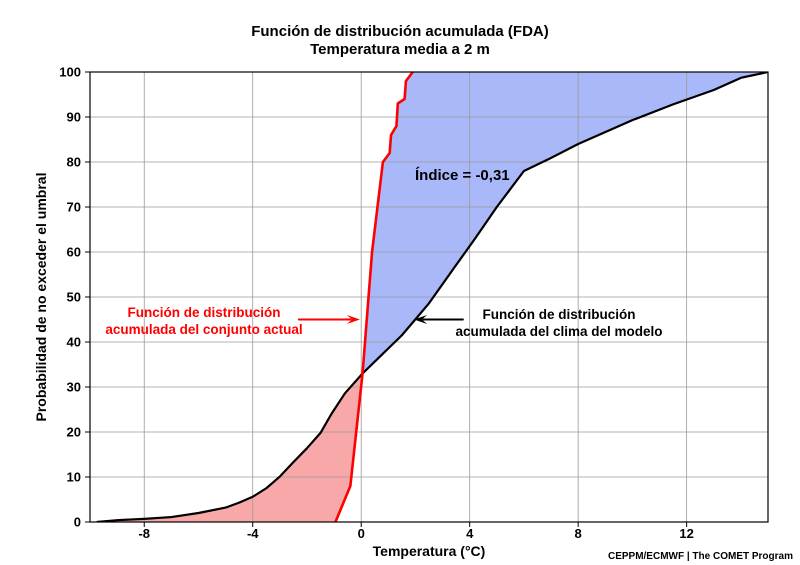 This screenshot has width=800, height=565. Describe the element at coordinates (74, 252) in the screenshot. I see `y-tick-label: 60` at that location.